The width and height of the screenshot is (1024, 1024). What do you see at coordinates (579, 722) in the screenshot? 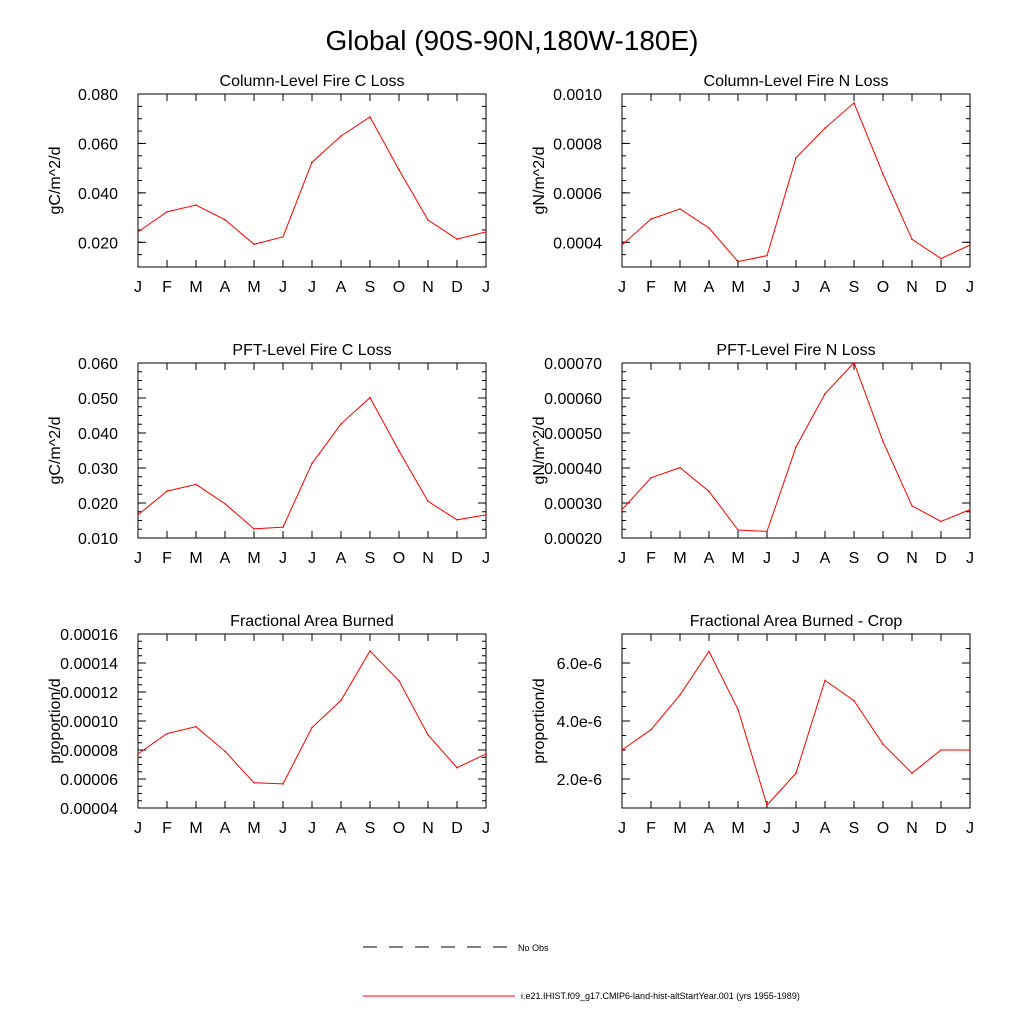
I see `y-tick-label: 4.0e-6` at bounding box center [579, 722].